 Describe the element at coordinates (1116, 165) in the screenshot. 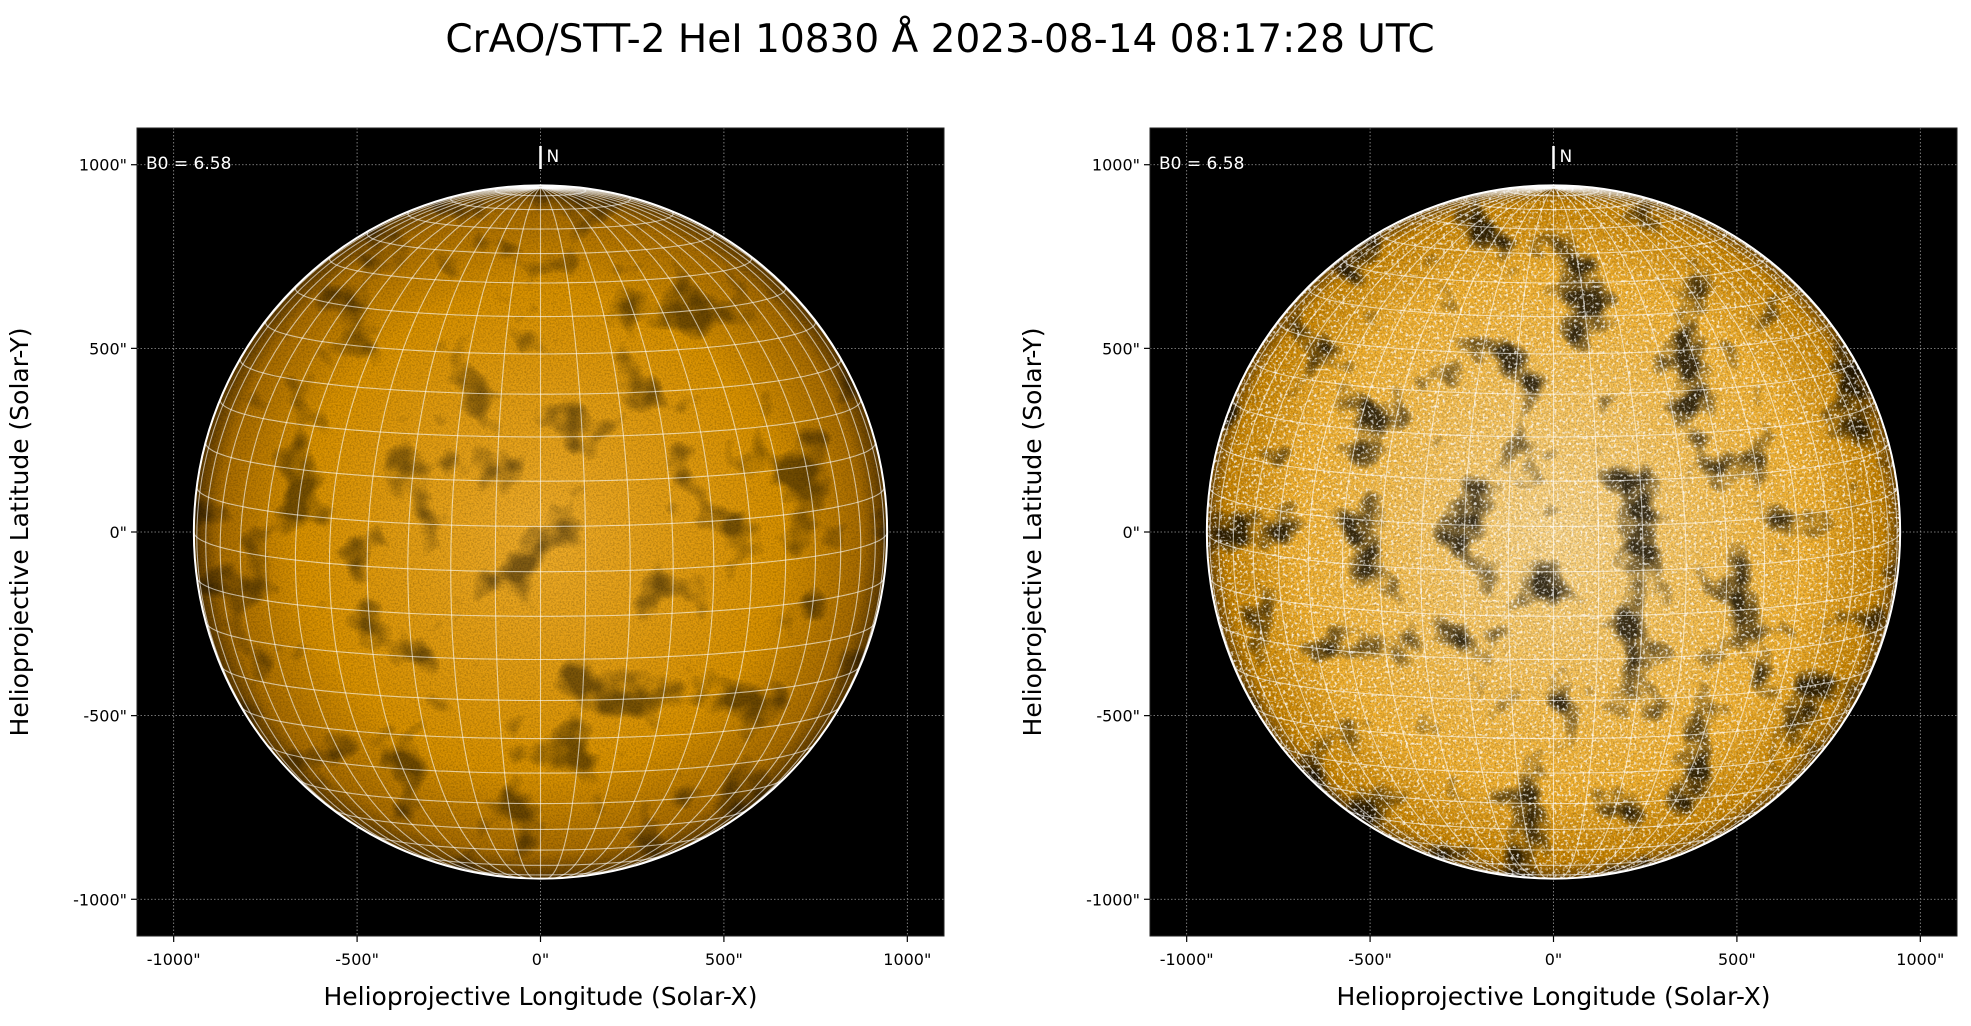

I see `y-tick-label: 1000"` at that location.